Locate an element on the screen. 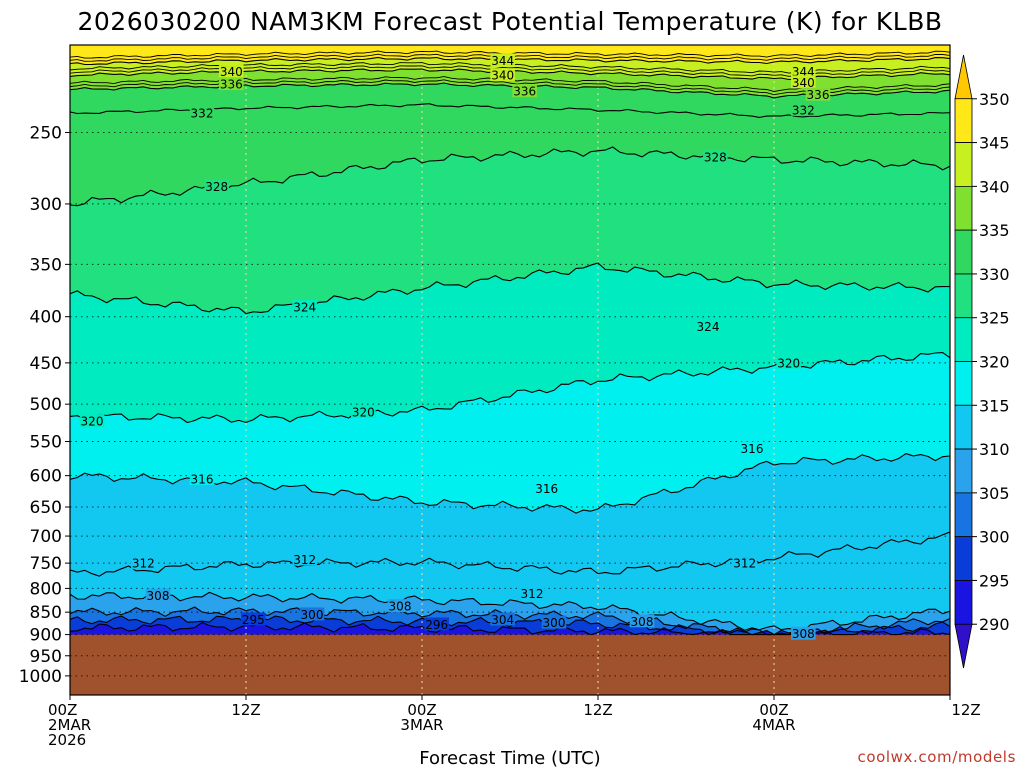 This screenshot has height=768, width=1024. colorbar-label-315: 315 is located at coordinates (994, 405).